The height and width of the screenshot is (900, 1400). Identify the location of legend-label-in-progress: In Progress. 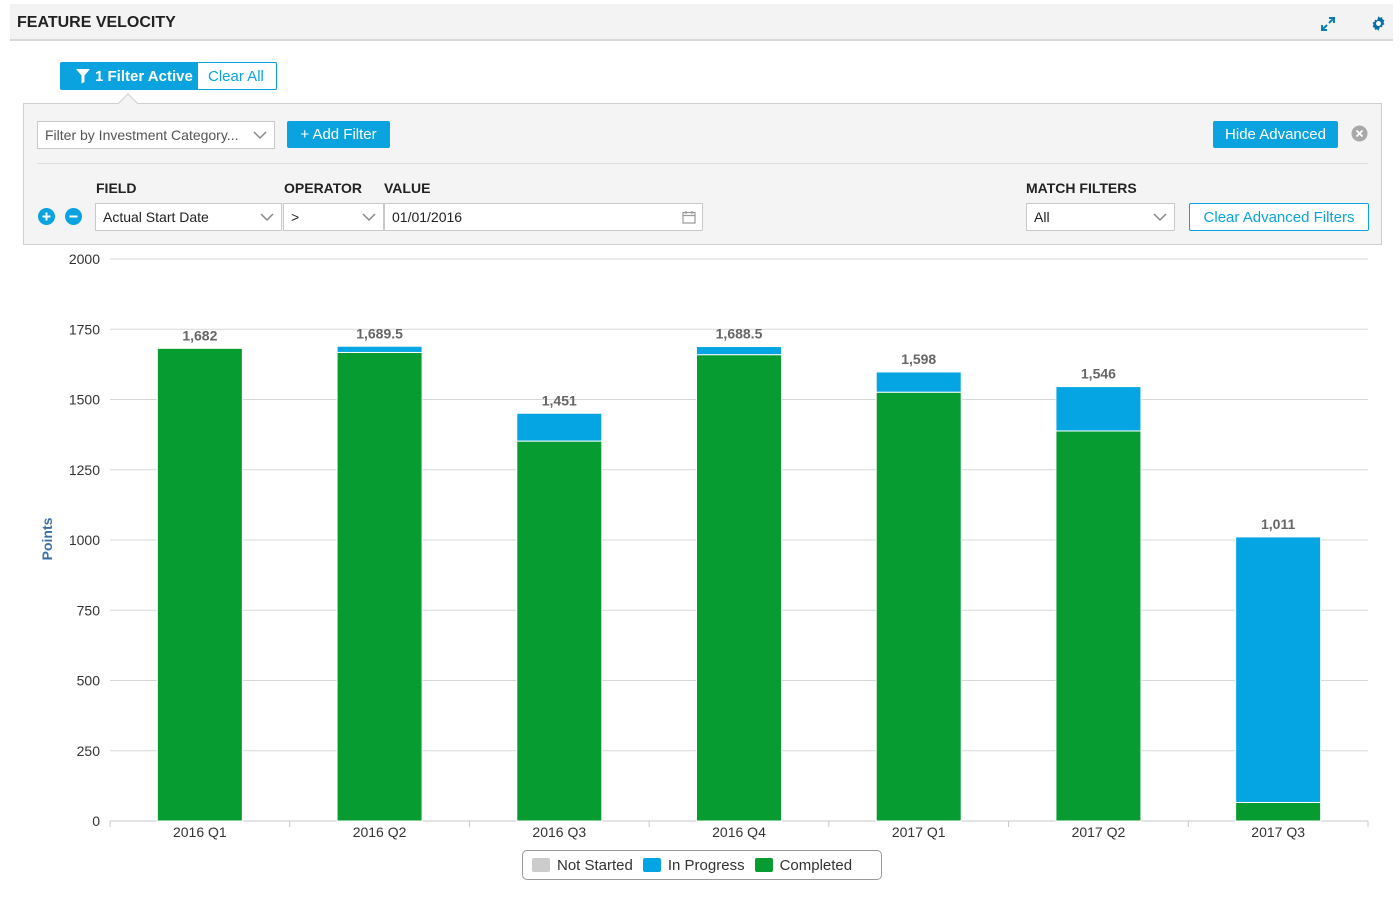
(706, 865).